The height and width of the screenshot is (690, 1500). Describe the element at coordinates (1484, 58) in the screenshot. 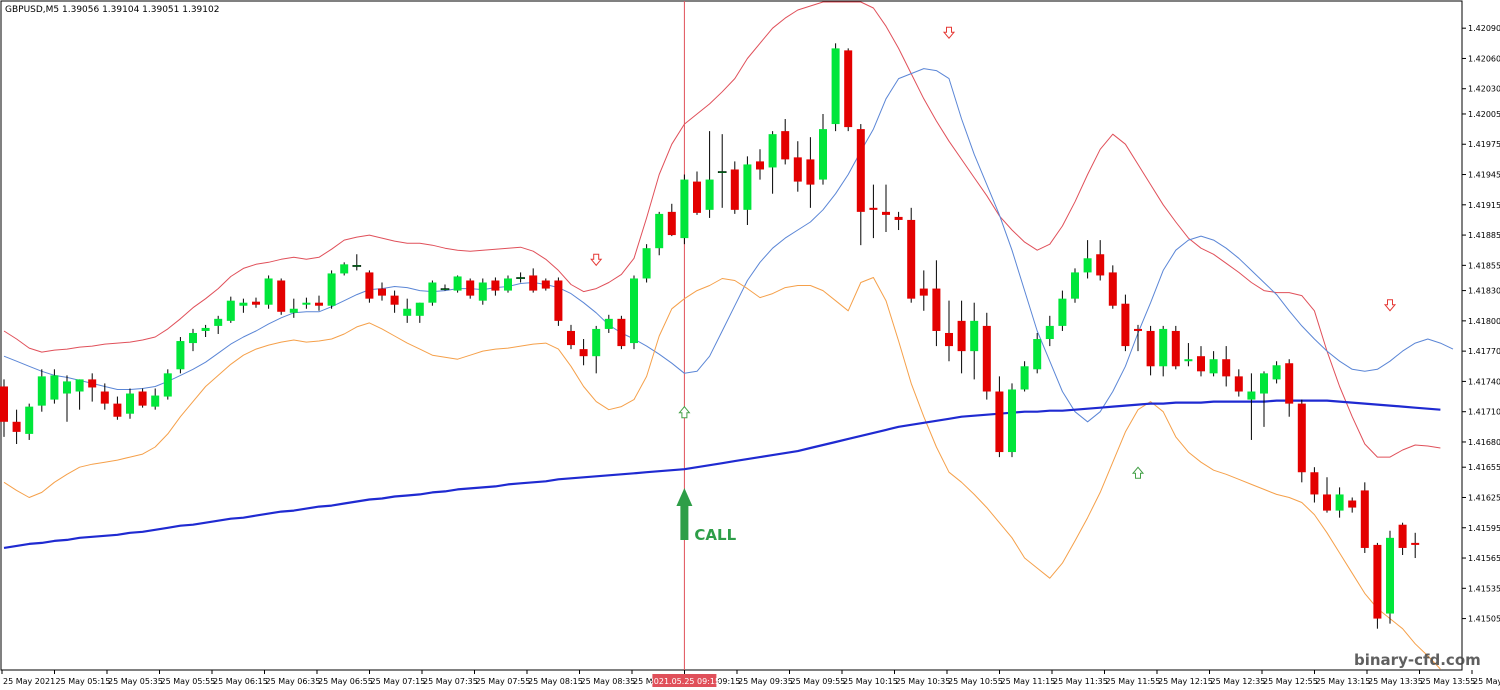

I see `y-tick-label: 1.42060` at that location.